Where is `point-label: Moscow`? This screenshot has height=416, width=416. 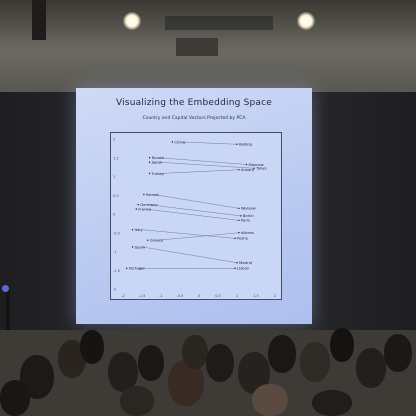
point-label: Moscow is located at coordinates (256, 164).